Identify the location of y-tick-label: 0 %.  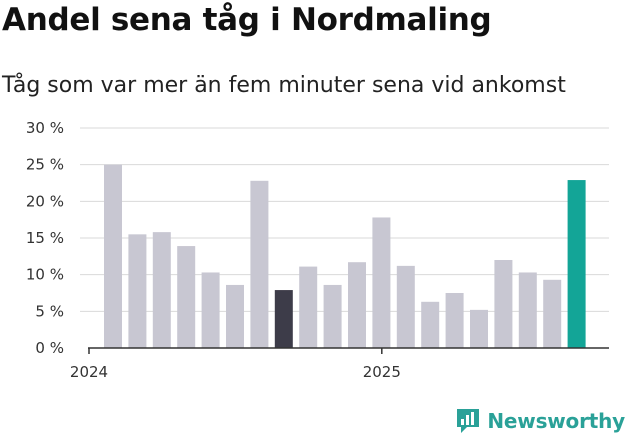
(49, 348).